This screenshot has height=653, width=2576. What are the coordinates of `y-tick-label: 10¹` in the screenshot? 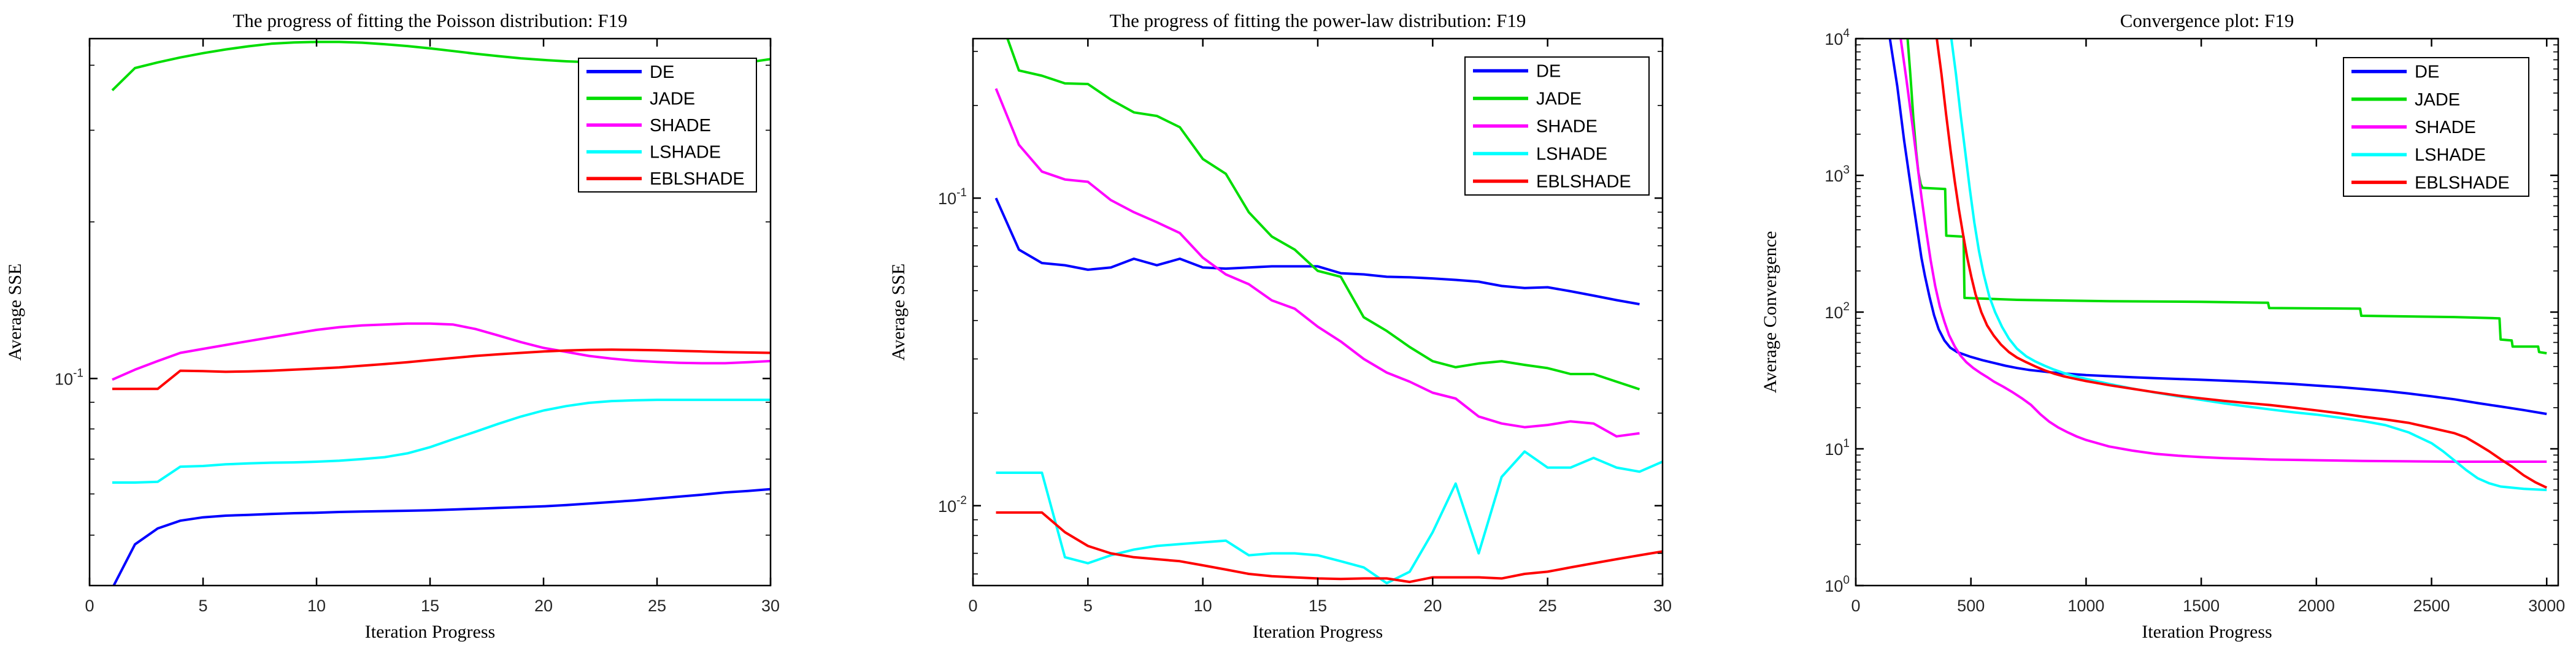 It's located at (1837, 448).